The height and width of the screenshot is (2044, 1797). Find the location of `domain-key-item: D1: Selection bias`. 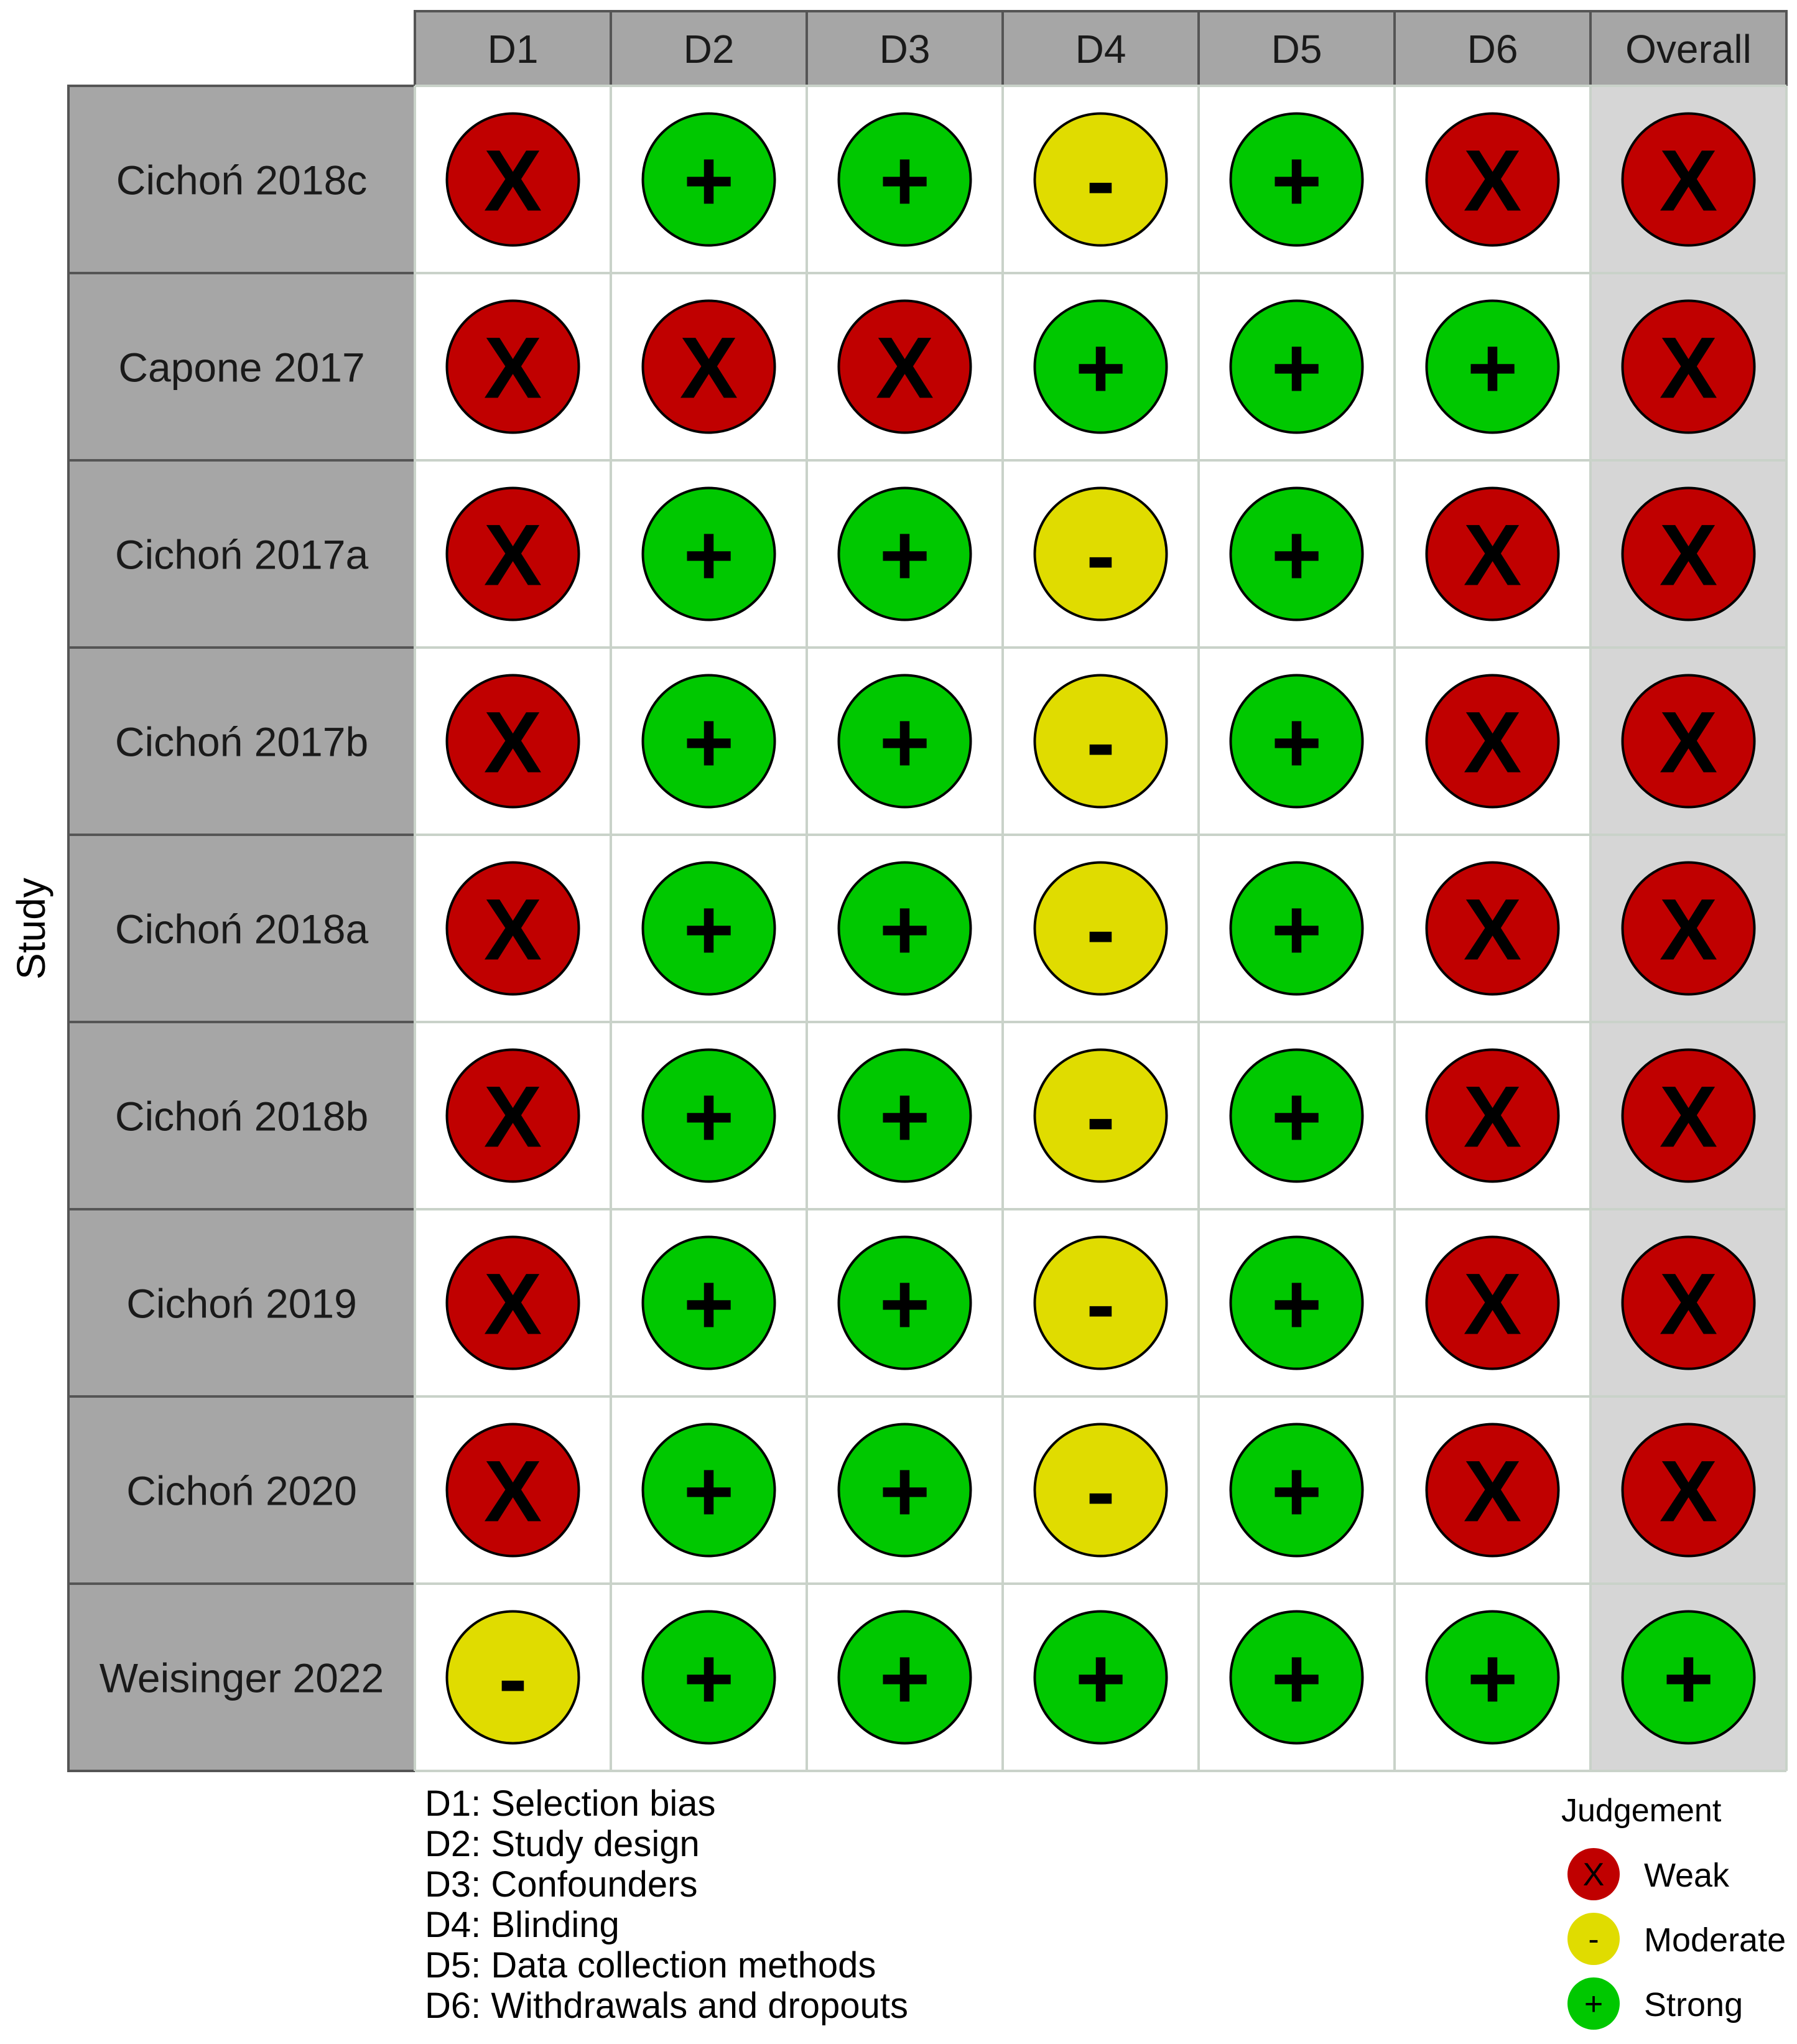

domain-key-item: D1: Selection bias is located at coordinates (570, 1804).